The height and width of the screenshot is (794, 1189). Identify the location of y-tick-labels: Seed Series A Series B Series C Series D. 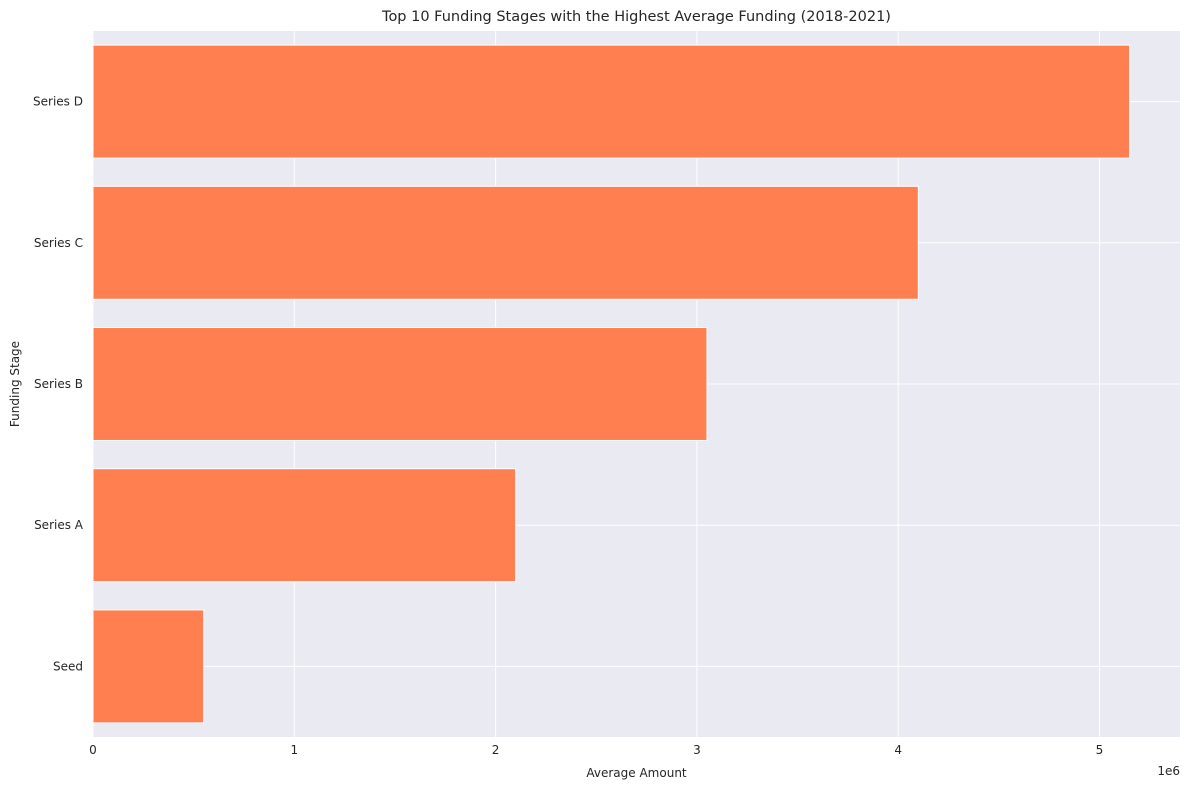
(58, 384).